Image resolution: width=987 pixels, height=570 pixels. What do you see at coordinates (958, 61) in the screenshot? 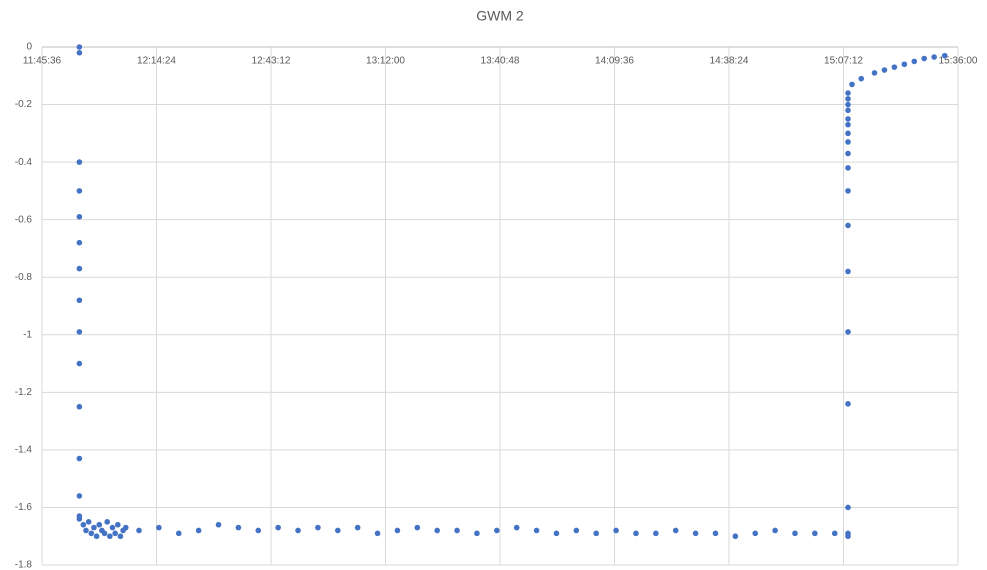
I see `x-tick-label: 15:36:00` at bounding box center [958, 61].